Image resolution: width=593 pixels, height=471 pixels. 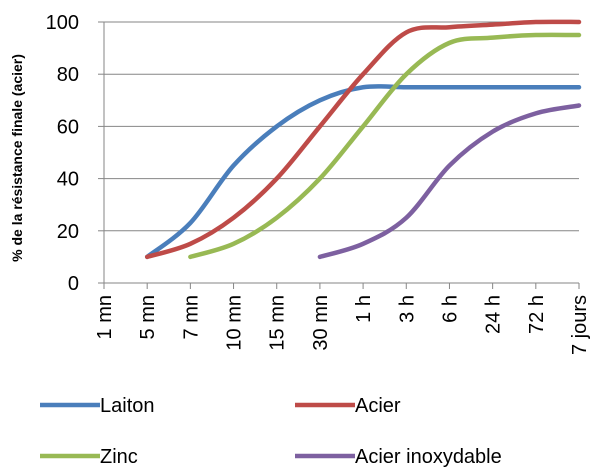 I want to click on legend-label-laiton: Laiton, so click(x=127, y=406).